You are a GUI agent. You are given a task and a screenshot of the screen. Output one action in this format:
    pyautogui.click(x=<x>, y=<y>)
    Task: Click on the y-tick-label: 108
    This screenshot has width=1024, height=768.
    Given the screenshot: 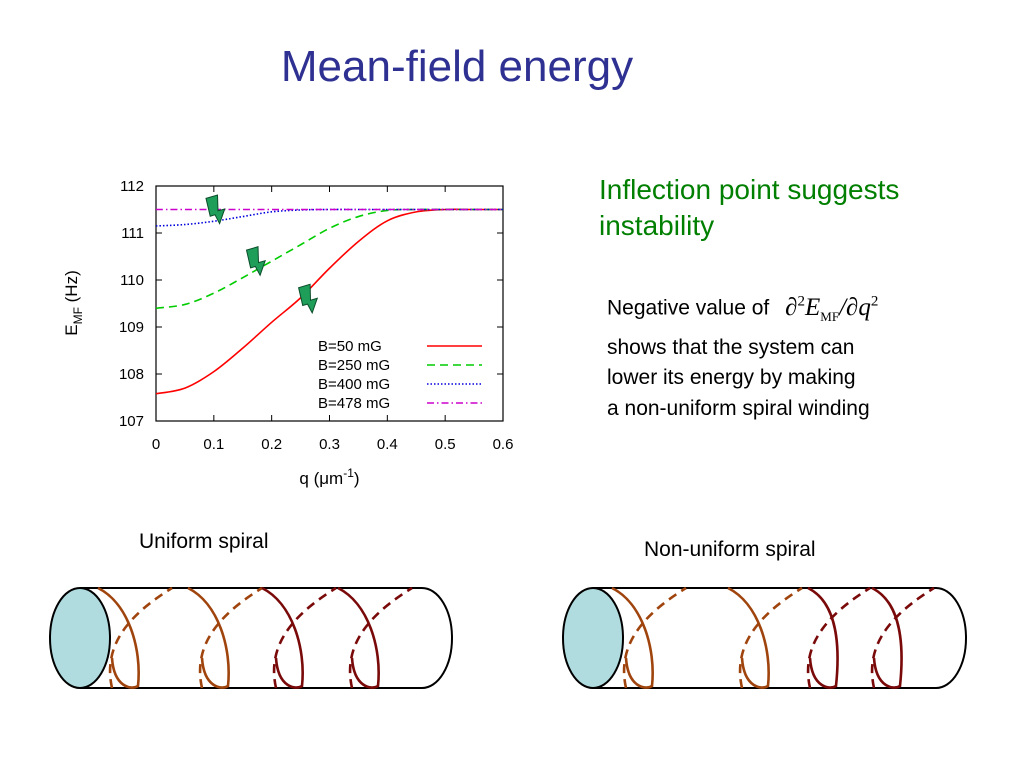 What is the action you would take?
    pyautogui.click(x=131, y=374)
    